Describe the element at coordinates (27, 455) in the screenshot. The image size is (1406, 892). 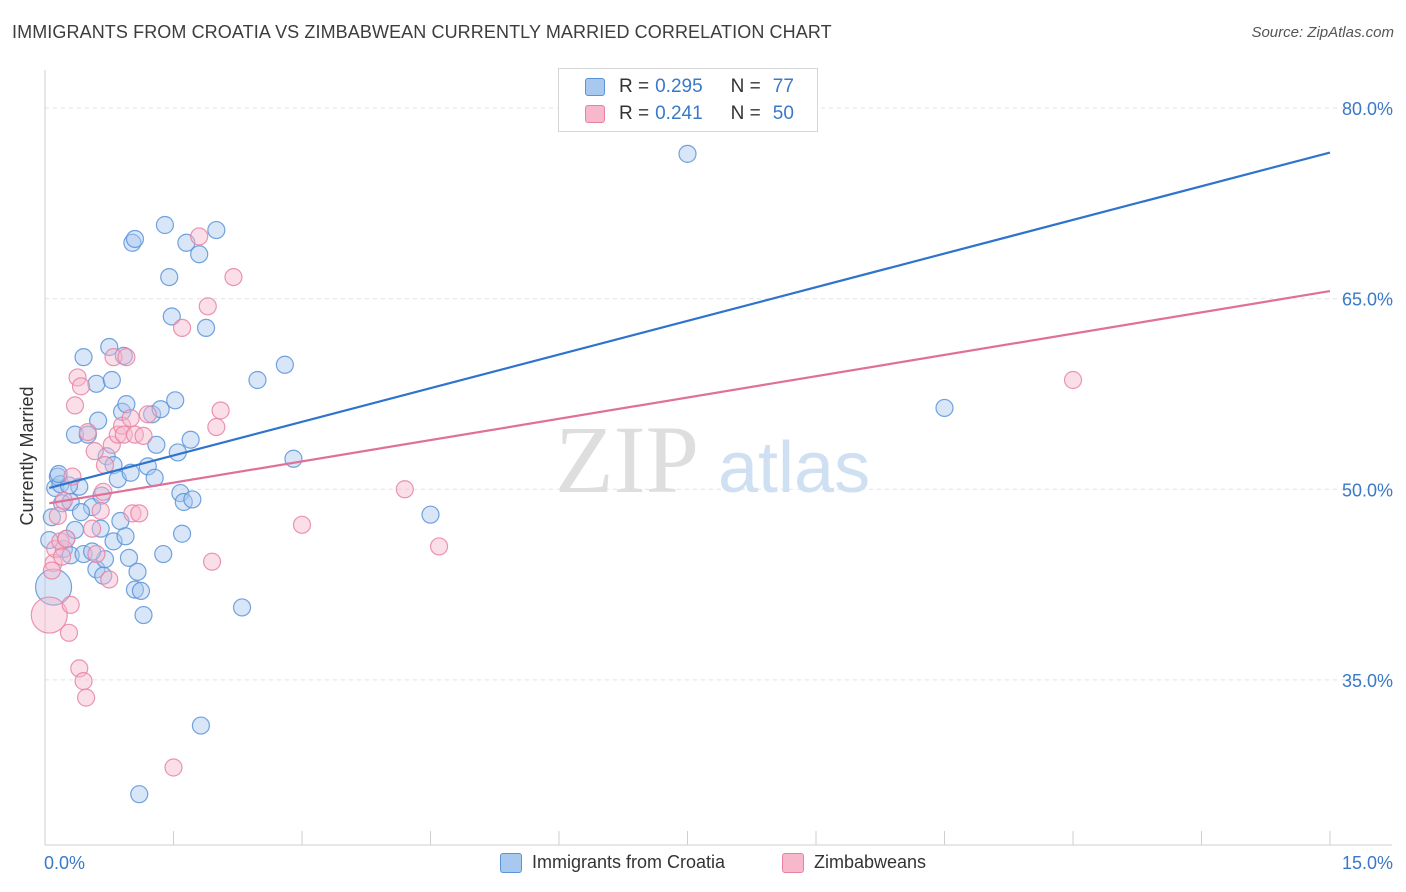
I see `y-axis-label: Currently Married` at that location.